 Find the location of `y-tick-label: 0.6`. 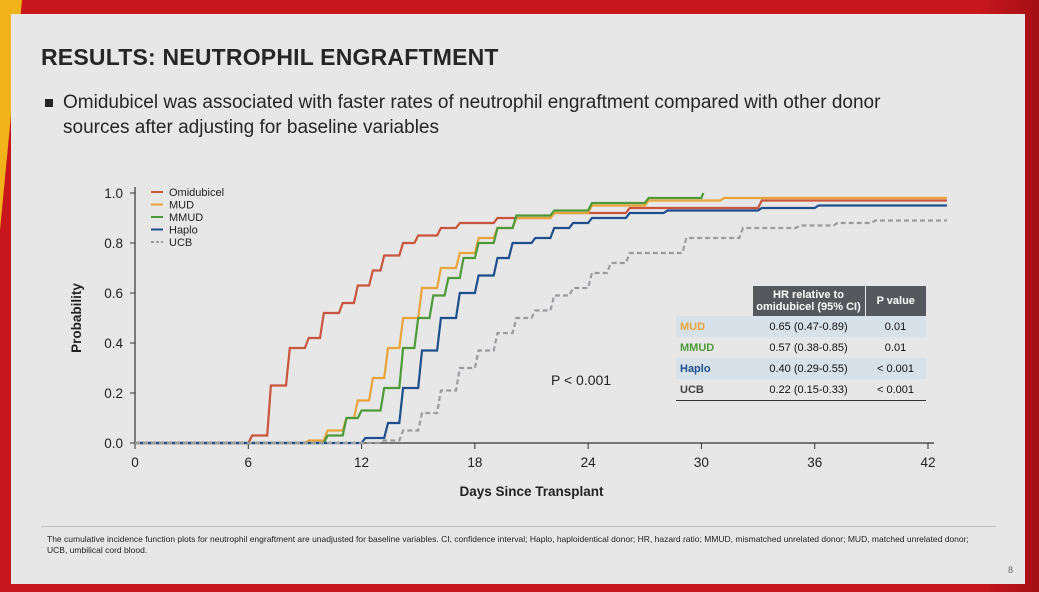

y-tick-label: 0.6 is located at coordinates (113, 293).